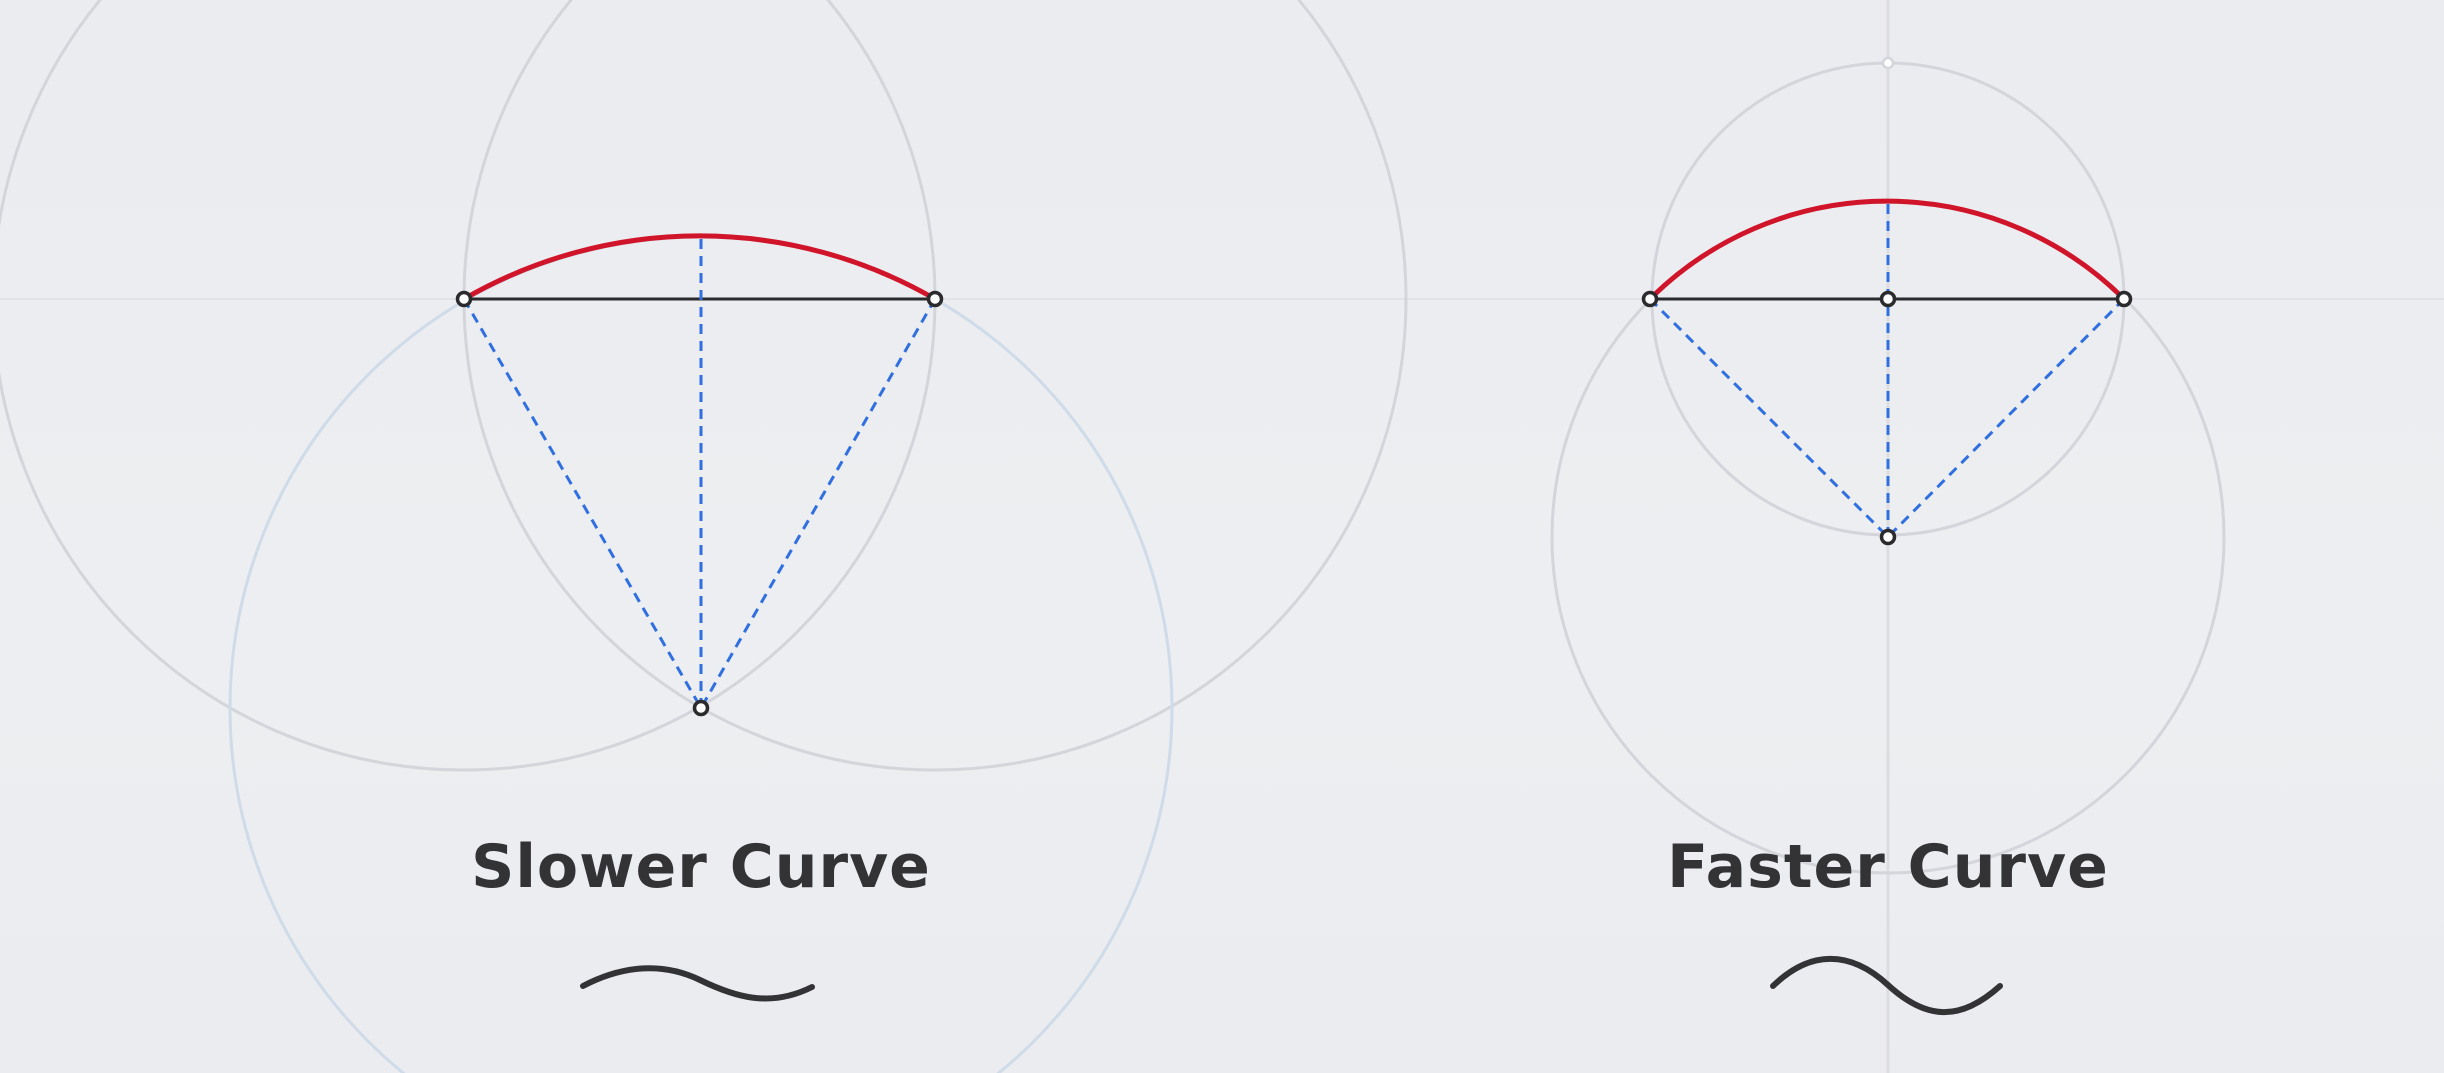 The width and height of the screenshot is (2444, 1073). I want to click on slower-curve-title: Slower Curve, so click(701, 867).